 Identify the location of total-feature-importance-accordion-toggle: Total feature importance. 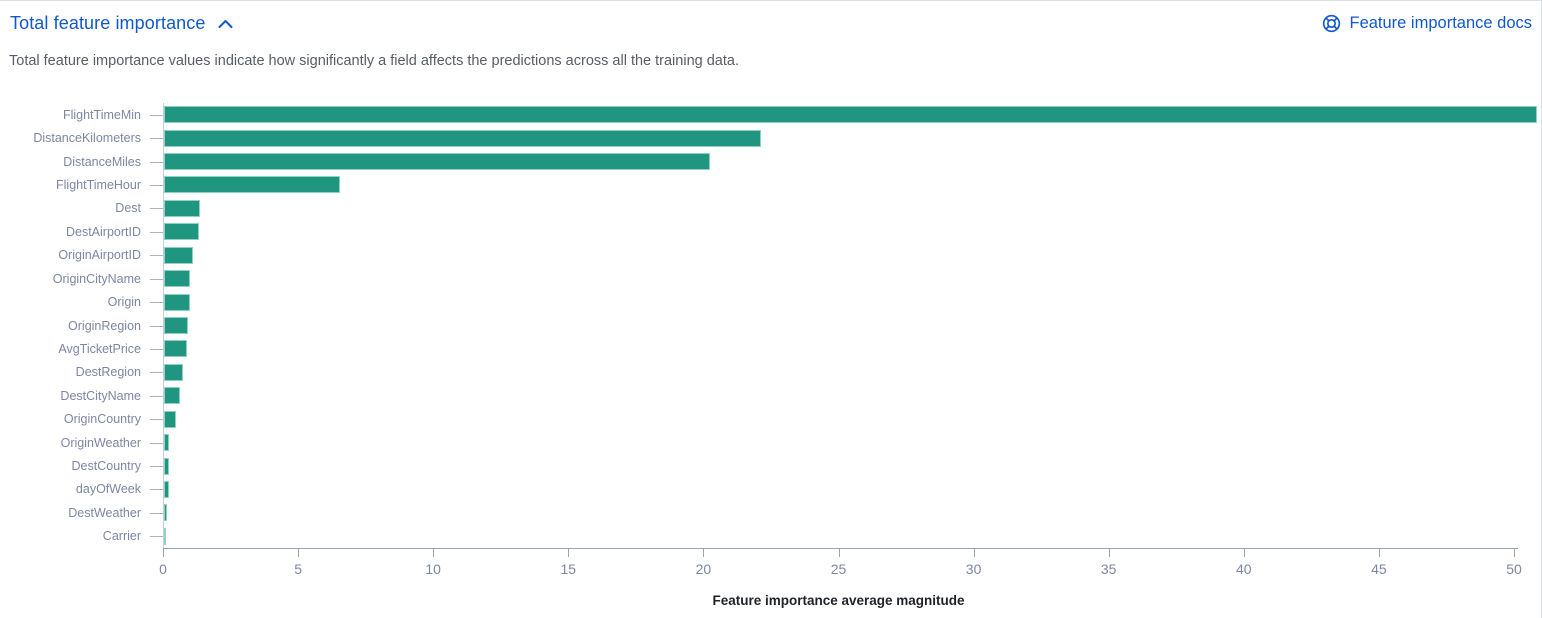
(122, 23).